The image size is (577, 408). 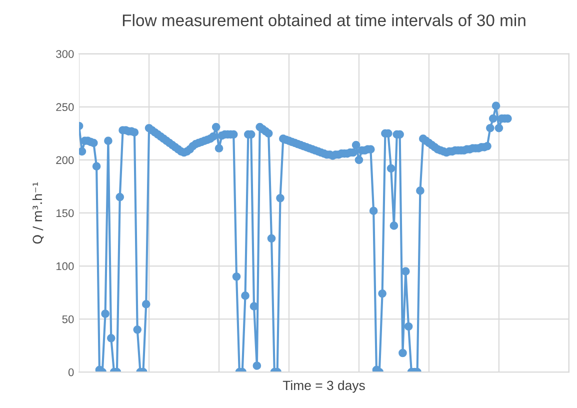 What do you see at coordinates (65, 266) in the screenshot?
I see `y-tick-label: 100` at bounding box center [65, 266].